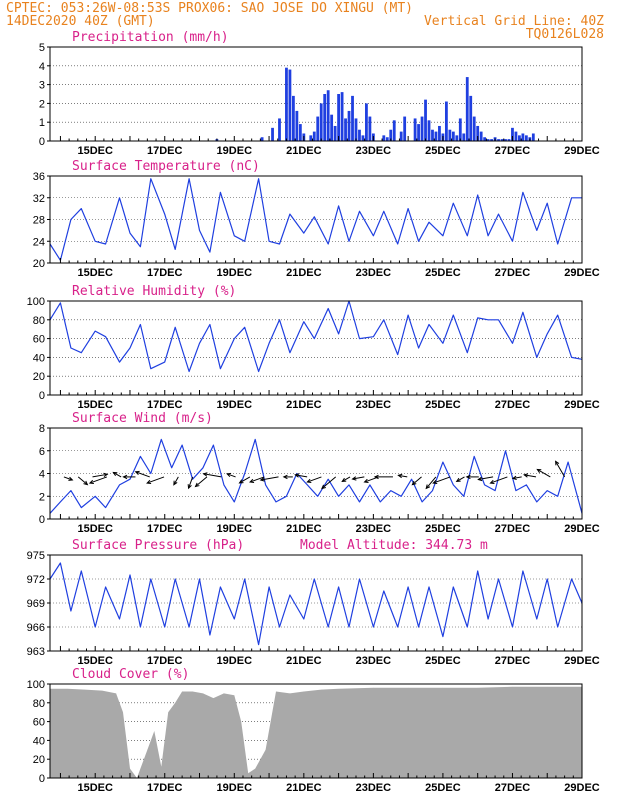 Image resolution: width=618 pixels, height=800 pixels. I want to click on y-tick-label: 5, so click(42, 48).